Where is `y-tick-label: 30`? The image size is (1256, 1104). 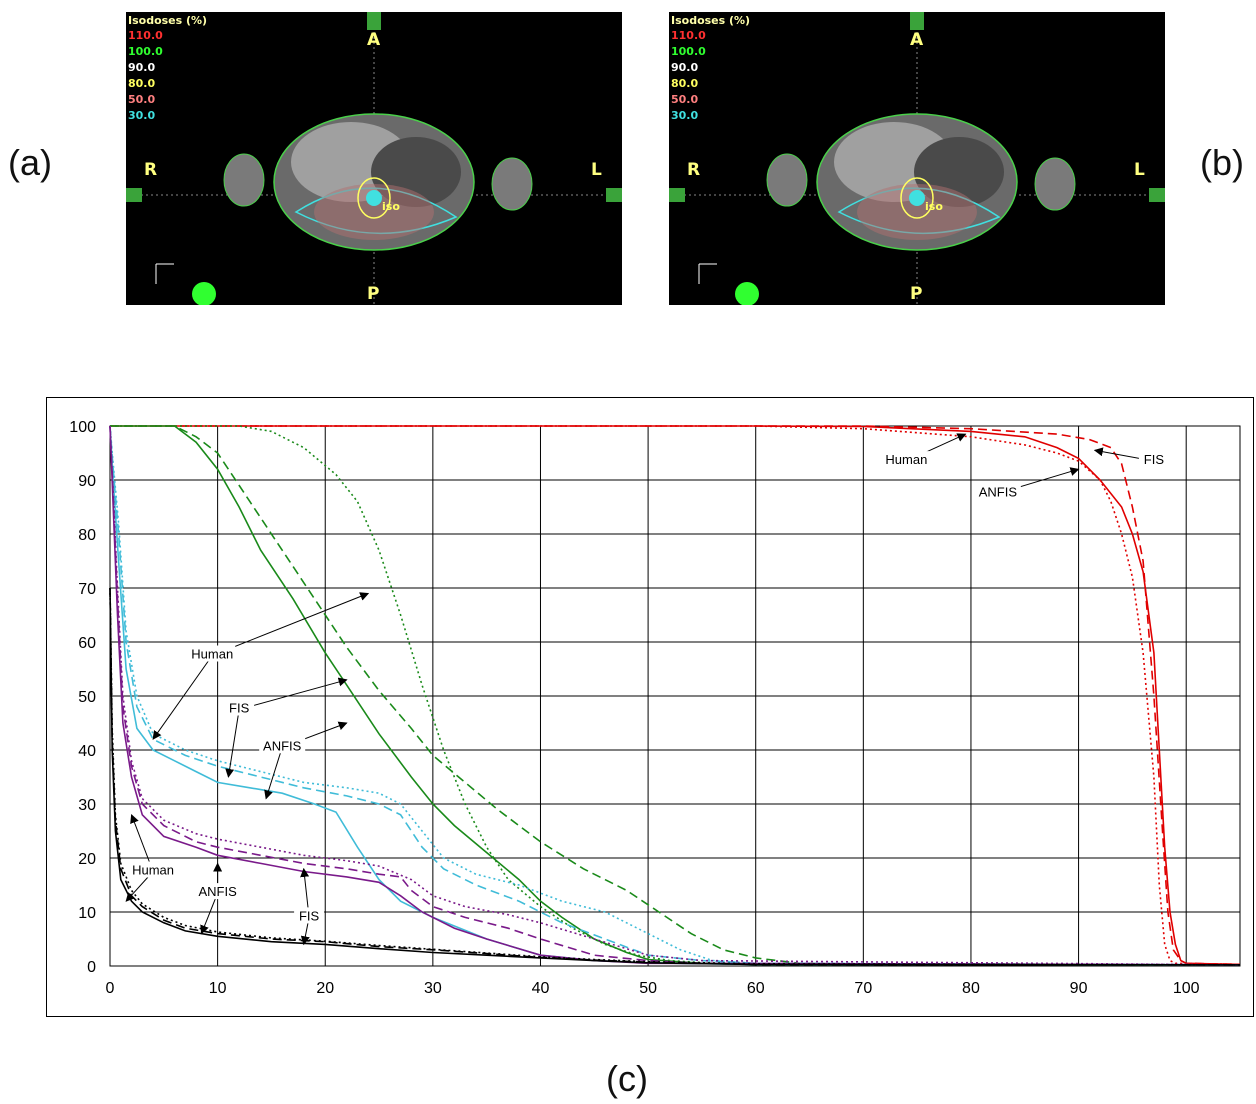 y-tick-label: 30 is located at coordinates (87, 805).